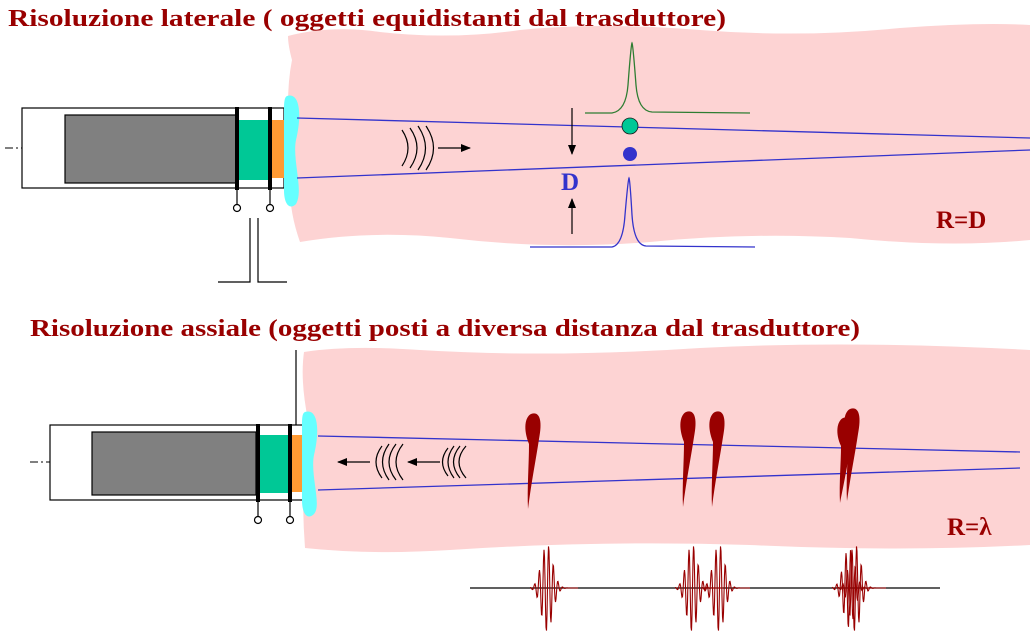 The image size is (1036, 633). I want to click on returning-wavefronts-near, so click(389, 462).